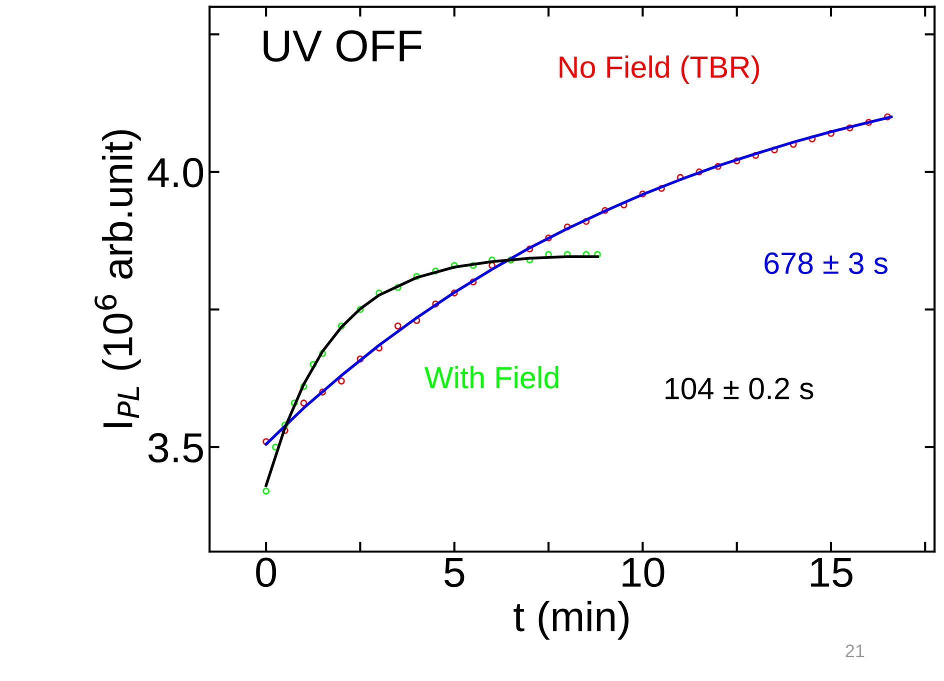 The image size is (944, 681). Describe the element at coordinates (343, 46) in the screenshot. I see `annotation: UV OFF` at that location.